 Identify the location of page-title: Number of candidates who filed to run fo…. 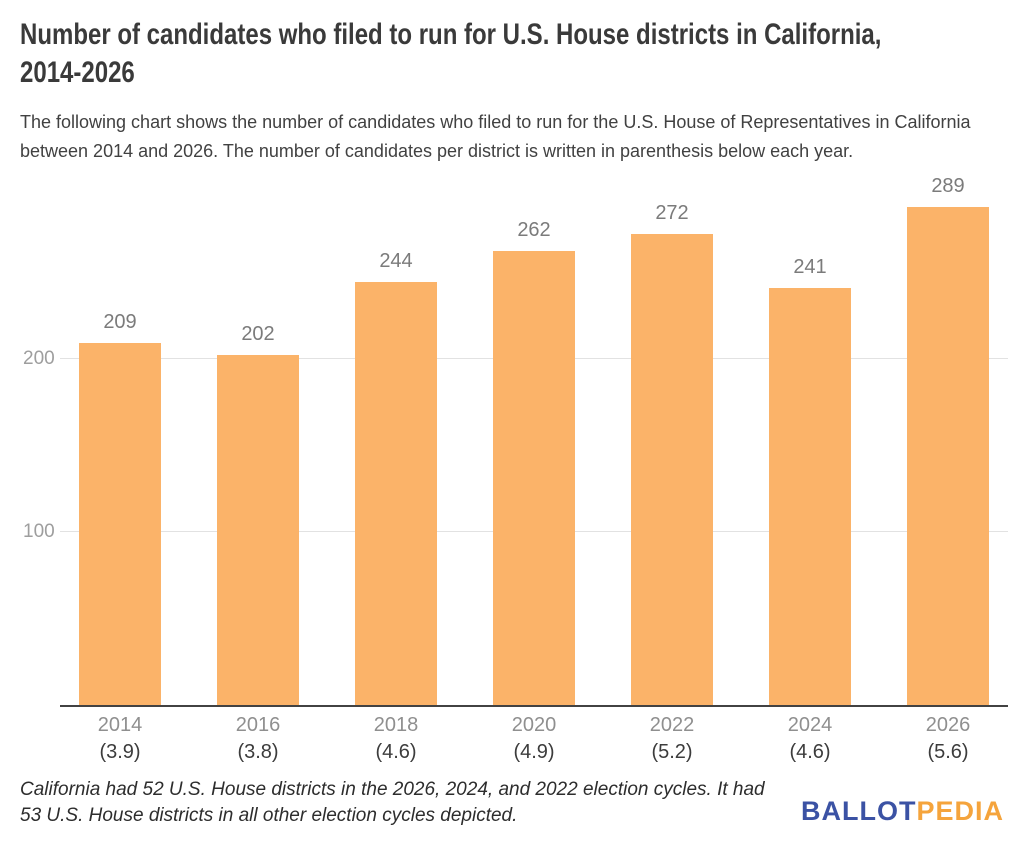
(450, 54).